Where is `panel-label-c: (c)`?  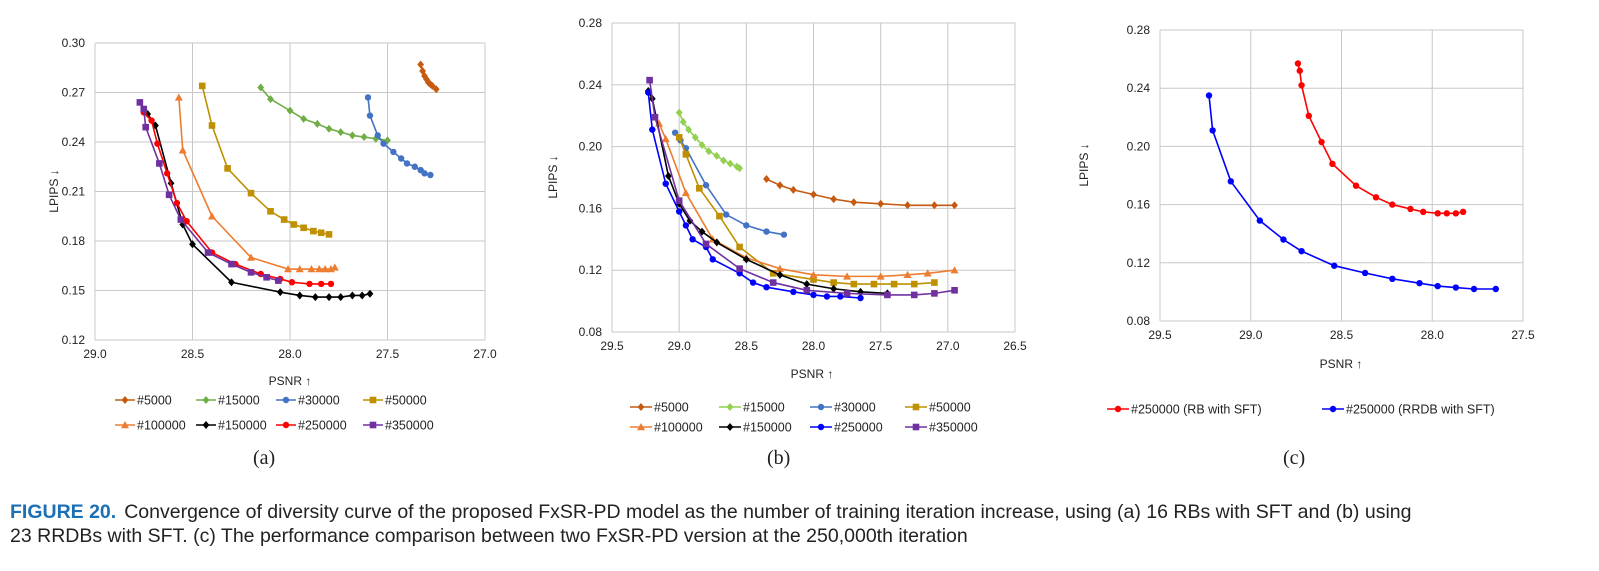
panel-label-c: (c) is located at coordinates (1294, 458).